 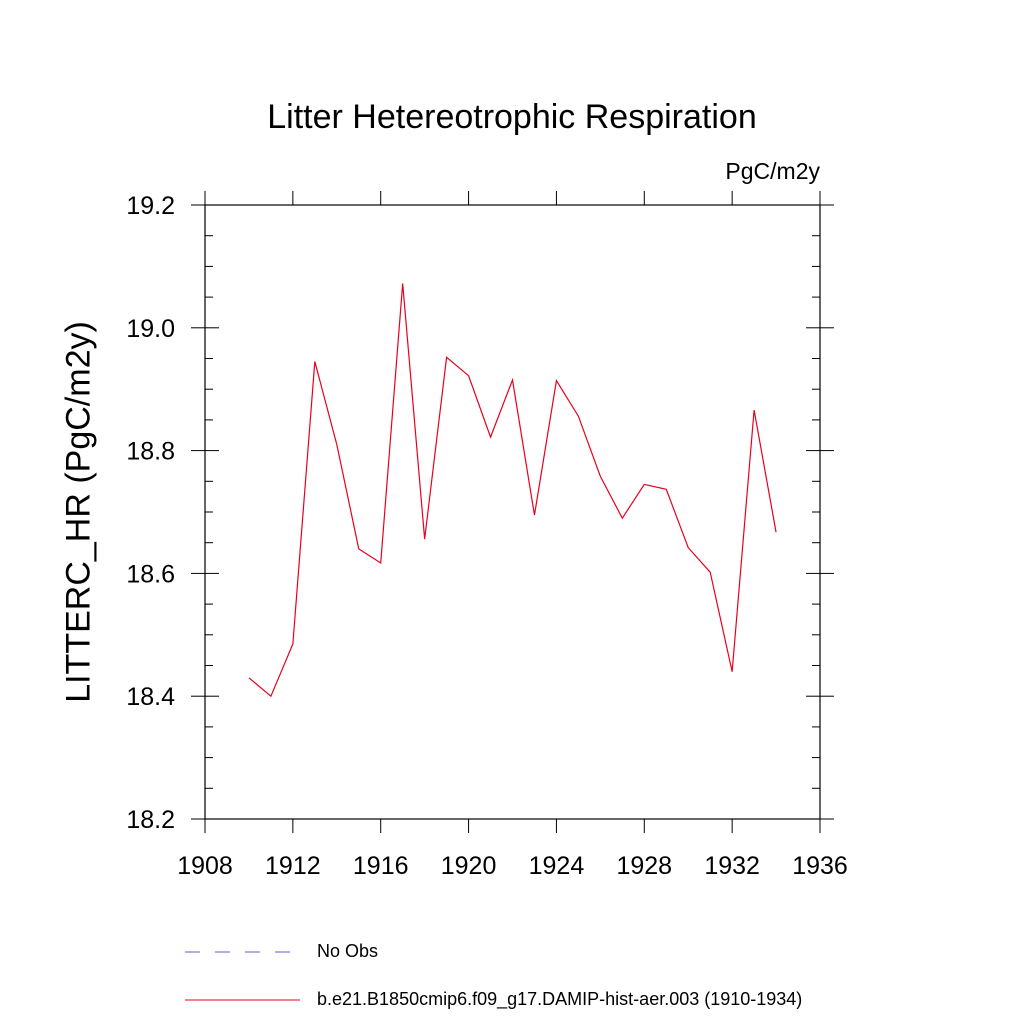 What do you see at coordinates (644, 866) in the screenshot?
I see `x-tick-label: 1928` at bounding box center [644, 866].